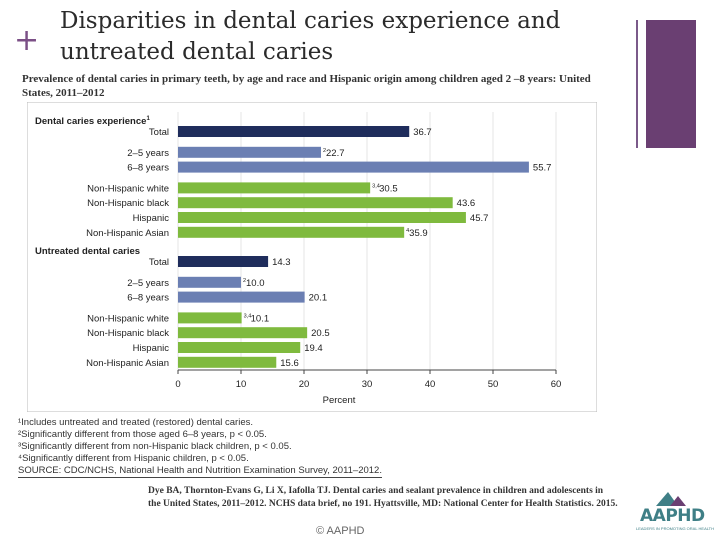  What do you see at coordinates (289, 363) in the screenshot?
I see `data-label: 15.6` at bounding box center [289, 363].